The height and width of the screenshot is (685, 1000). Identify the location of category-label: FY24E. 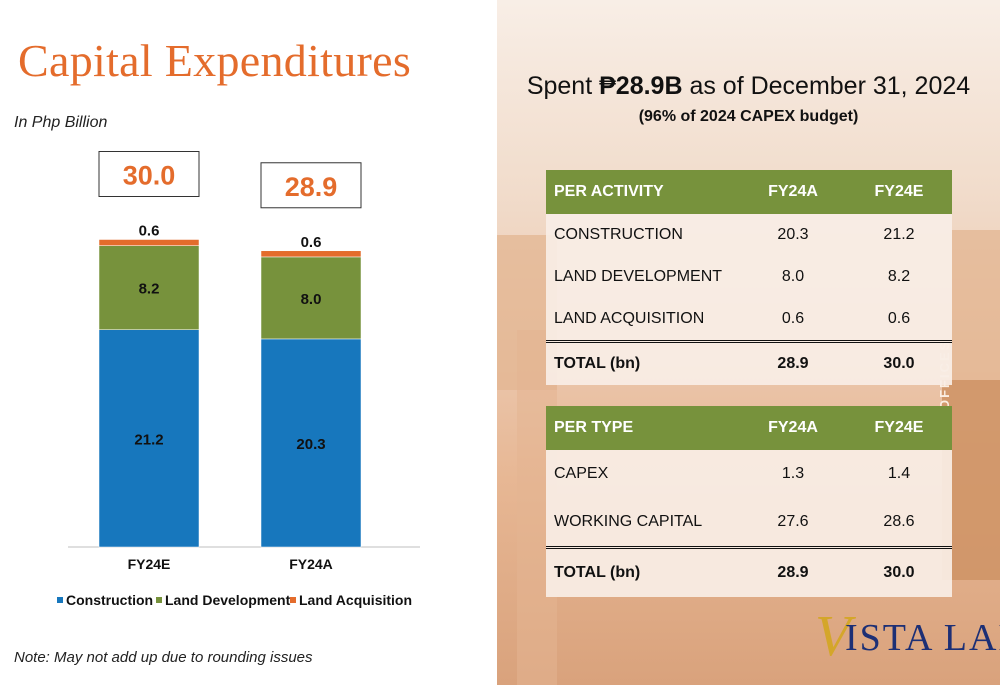
(149, 564).